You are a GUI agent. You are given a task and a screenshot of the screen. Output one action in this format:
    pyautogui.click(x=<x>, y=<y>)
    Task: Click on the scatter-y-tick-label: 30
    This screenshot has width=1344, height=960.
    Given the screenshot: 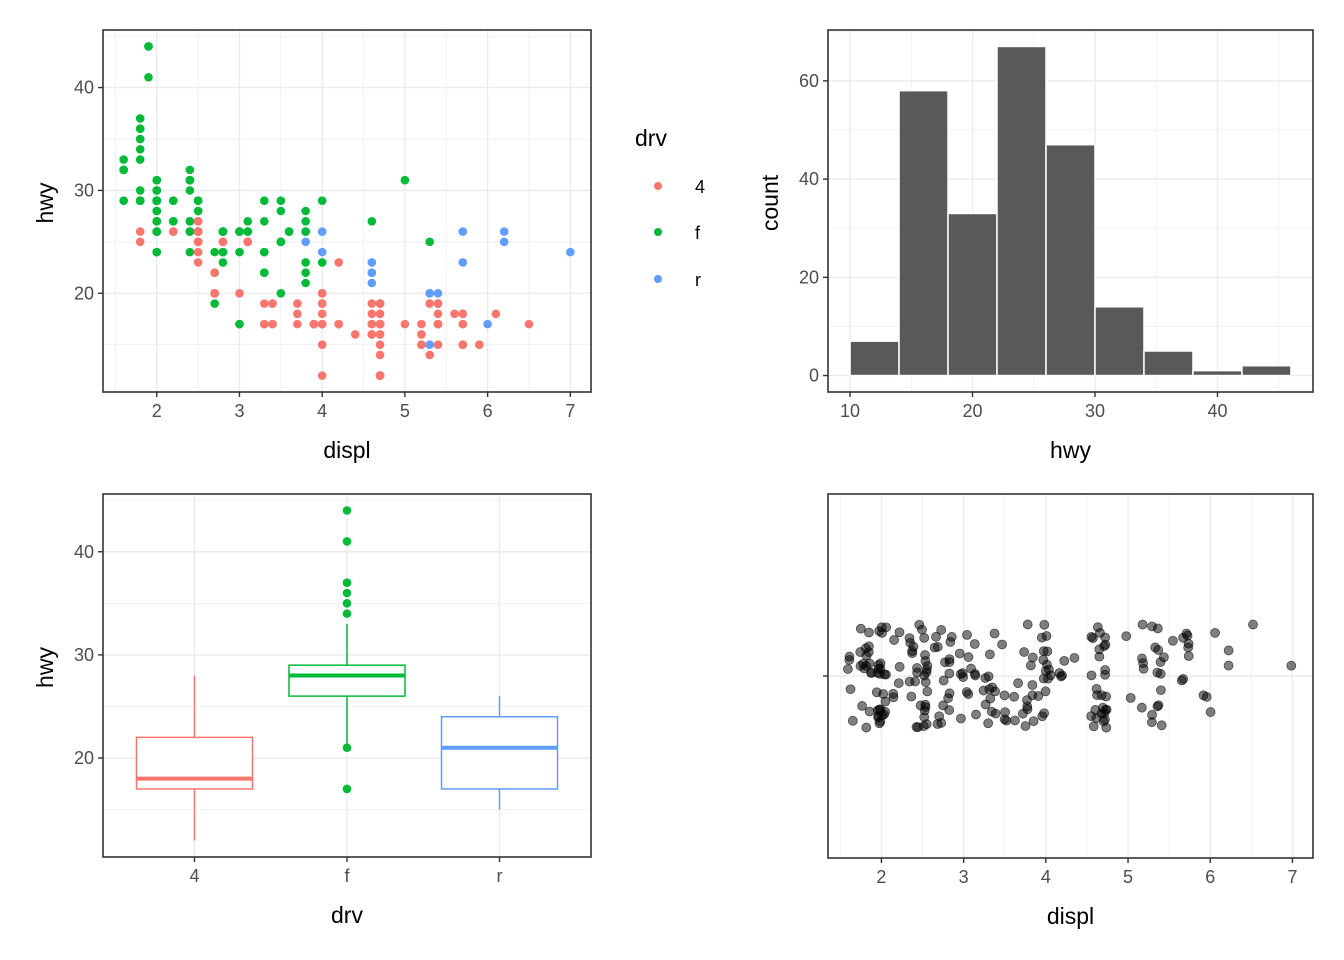 What is the action you would take?
    pyautogui.click(x=84, y=190)
    